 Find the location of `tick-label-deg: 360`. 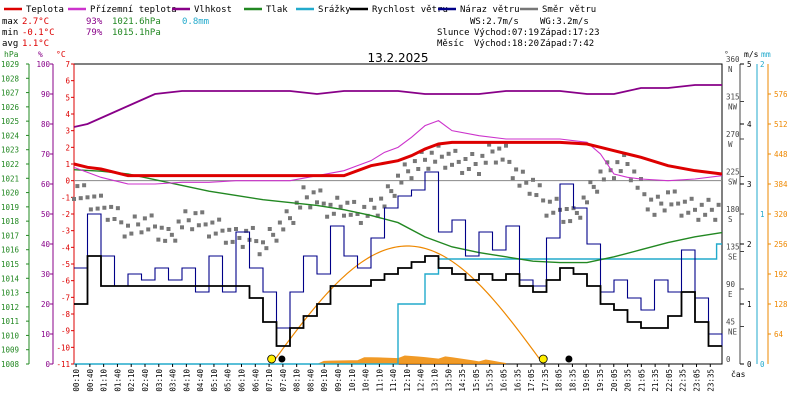

tick-label-deg: 360 is located at coordinates (733, 59).